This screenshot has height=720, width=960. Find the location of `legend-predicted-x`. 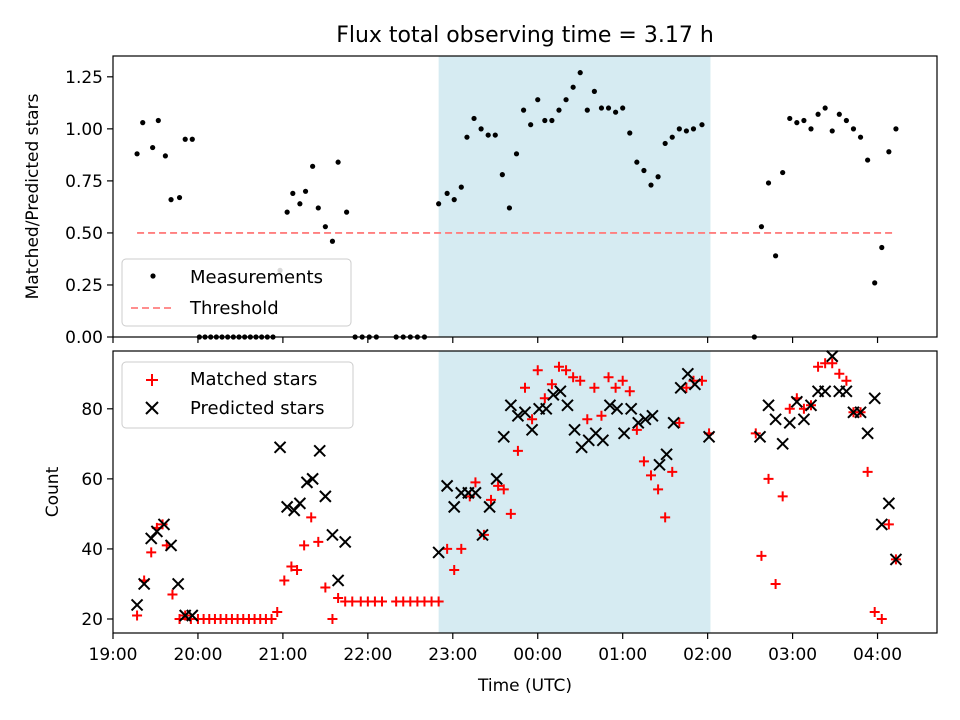

legend-predicted-x is located at coordinates (152, 408).